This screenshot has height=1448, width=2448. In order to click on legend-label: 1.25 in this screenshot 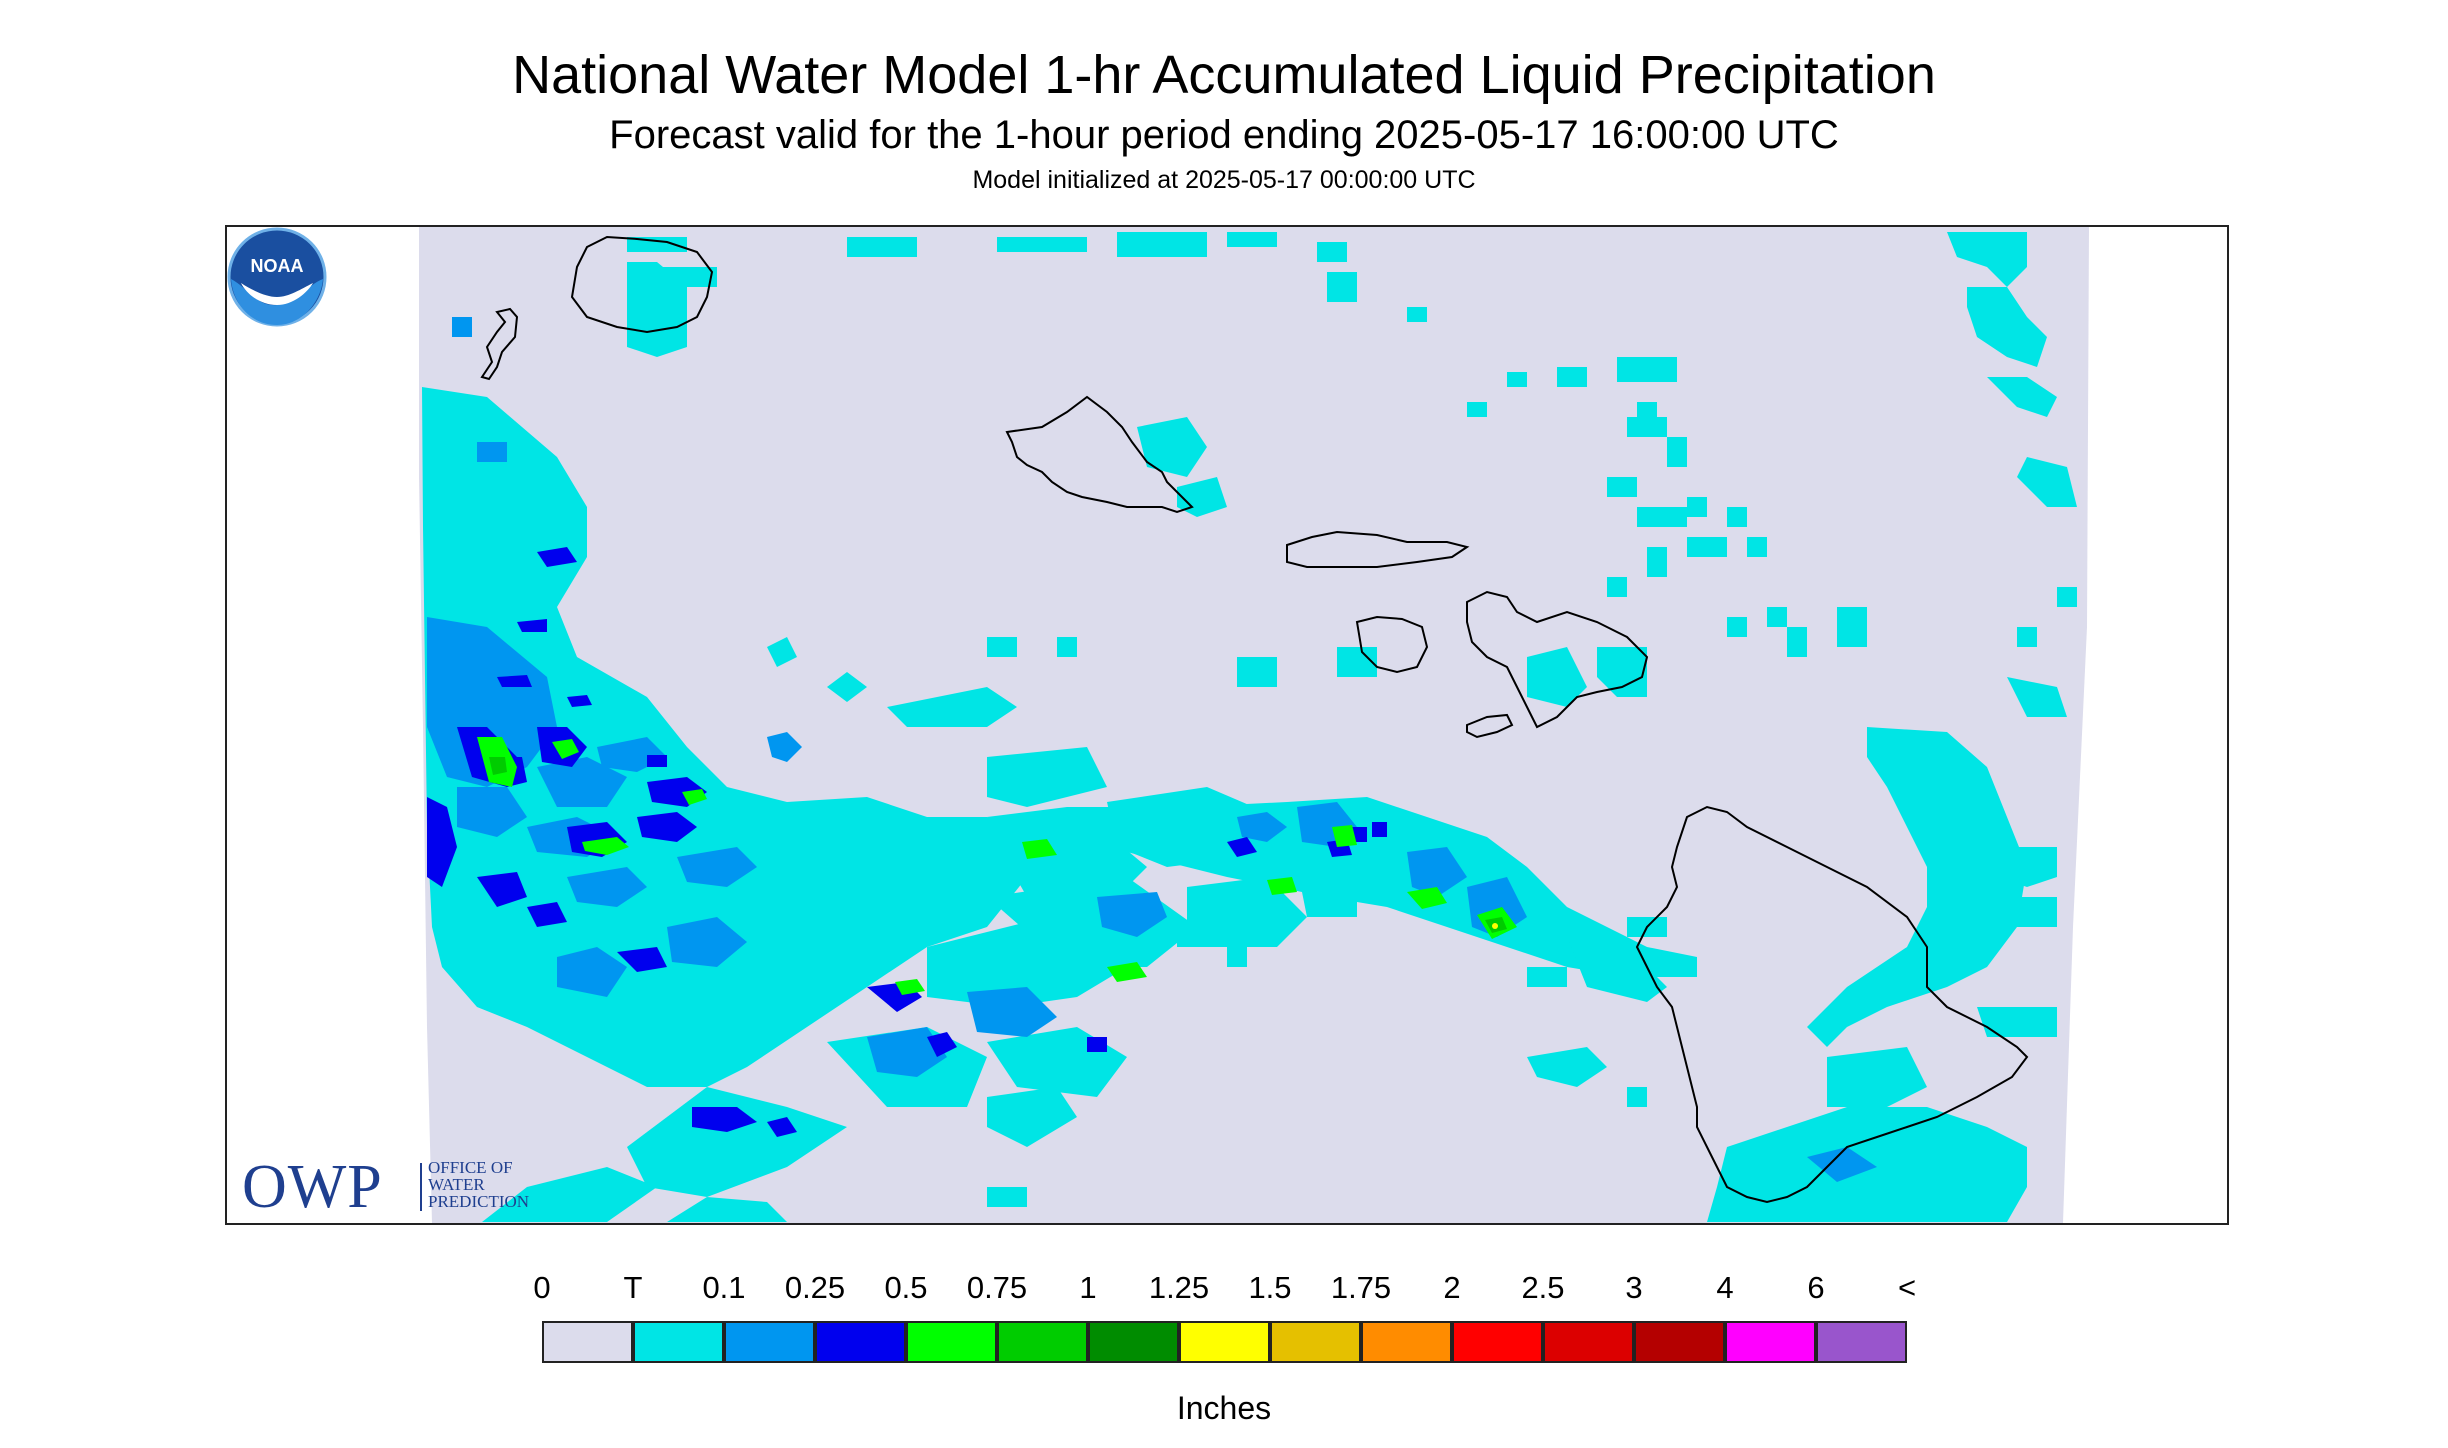, I will do `click(1179, 1287)`.